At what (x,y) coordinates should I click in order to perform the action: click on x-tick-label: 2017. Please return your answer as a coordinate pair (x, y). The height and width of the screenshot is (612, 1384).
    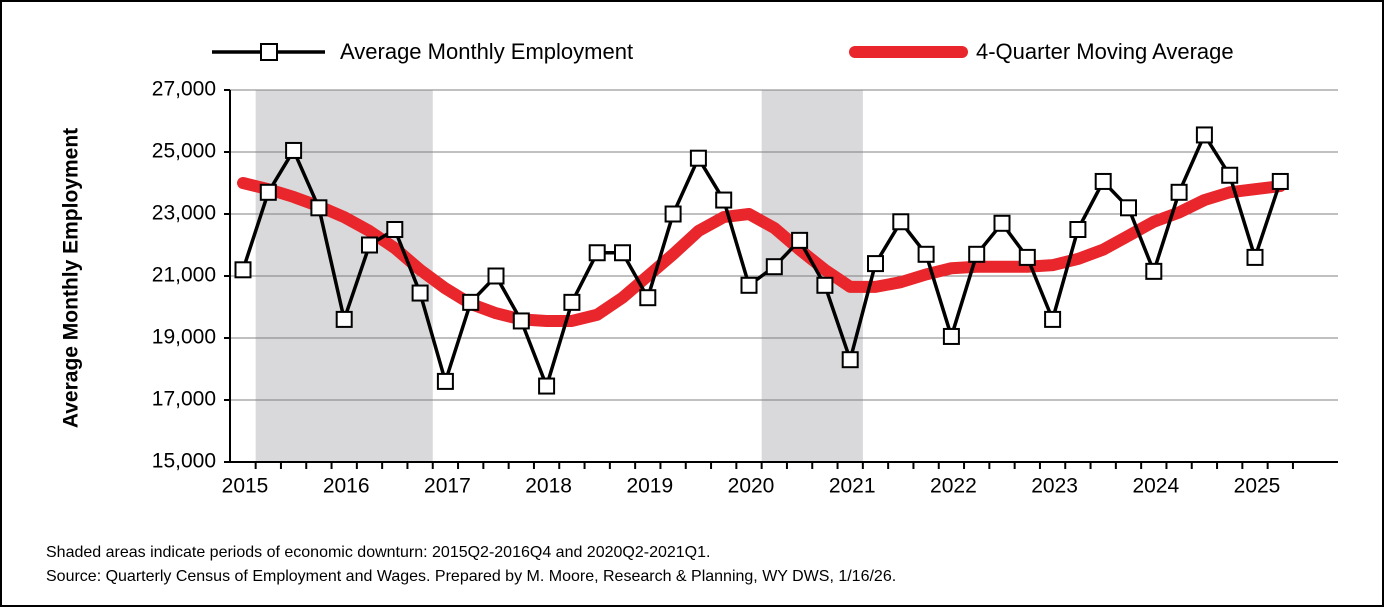
    Looking at the image, I should click on (447, 486).